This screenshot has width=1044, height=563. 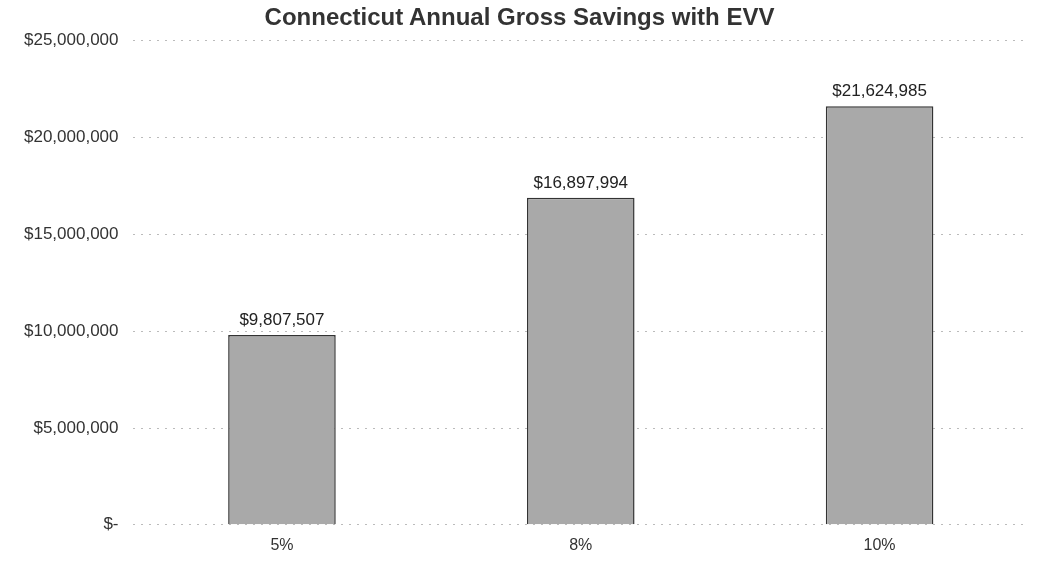 What do you see at coordinates (581, 544) in the screenshot?
I see `x-tick-label: 8%` at bounding box center [581, 544].